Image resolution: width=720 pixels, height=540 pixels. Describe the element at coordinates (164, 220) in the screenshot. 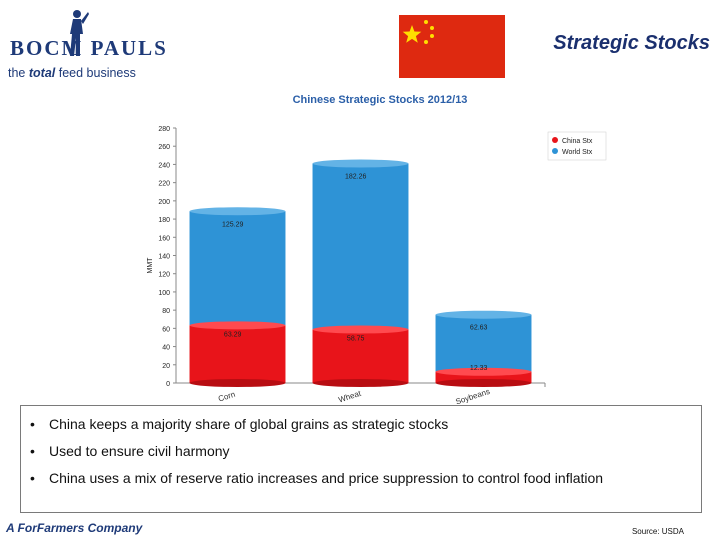

I see `y-tick-label: 180` at that location.